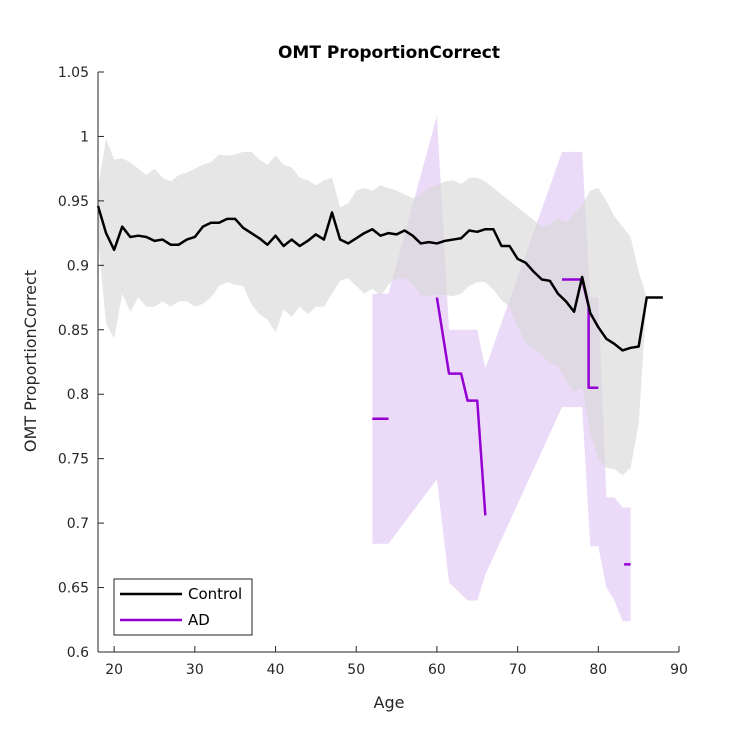 Image resolution: width=750 pixels, height=750 pixels. Describe the element at coordinates (389, 53) in the screenshot. I see `chart-title: OMT ProportionCorrect` at that location.